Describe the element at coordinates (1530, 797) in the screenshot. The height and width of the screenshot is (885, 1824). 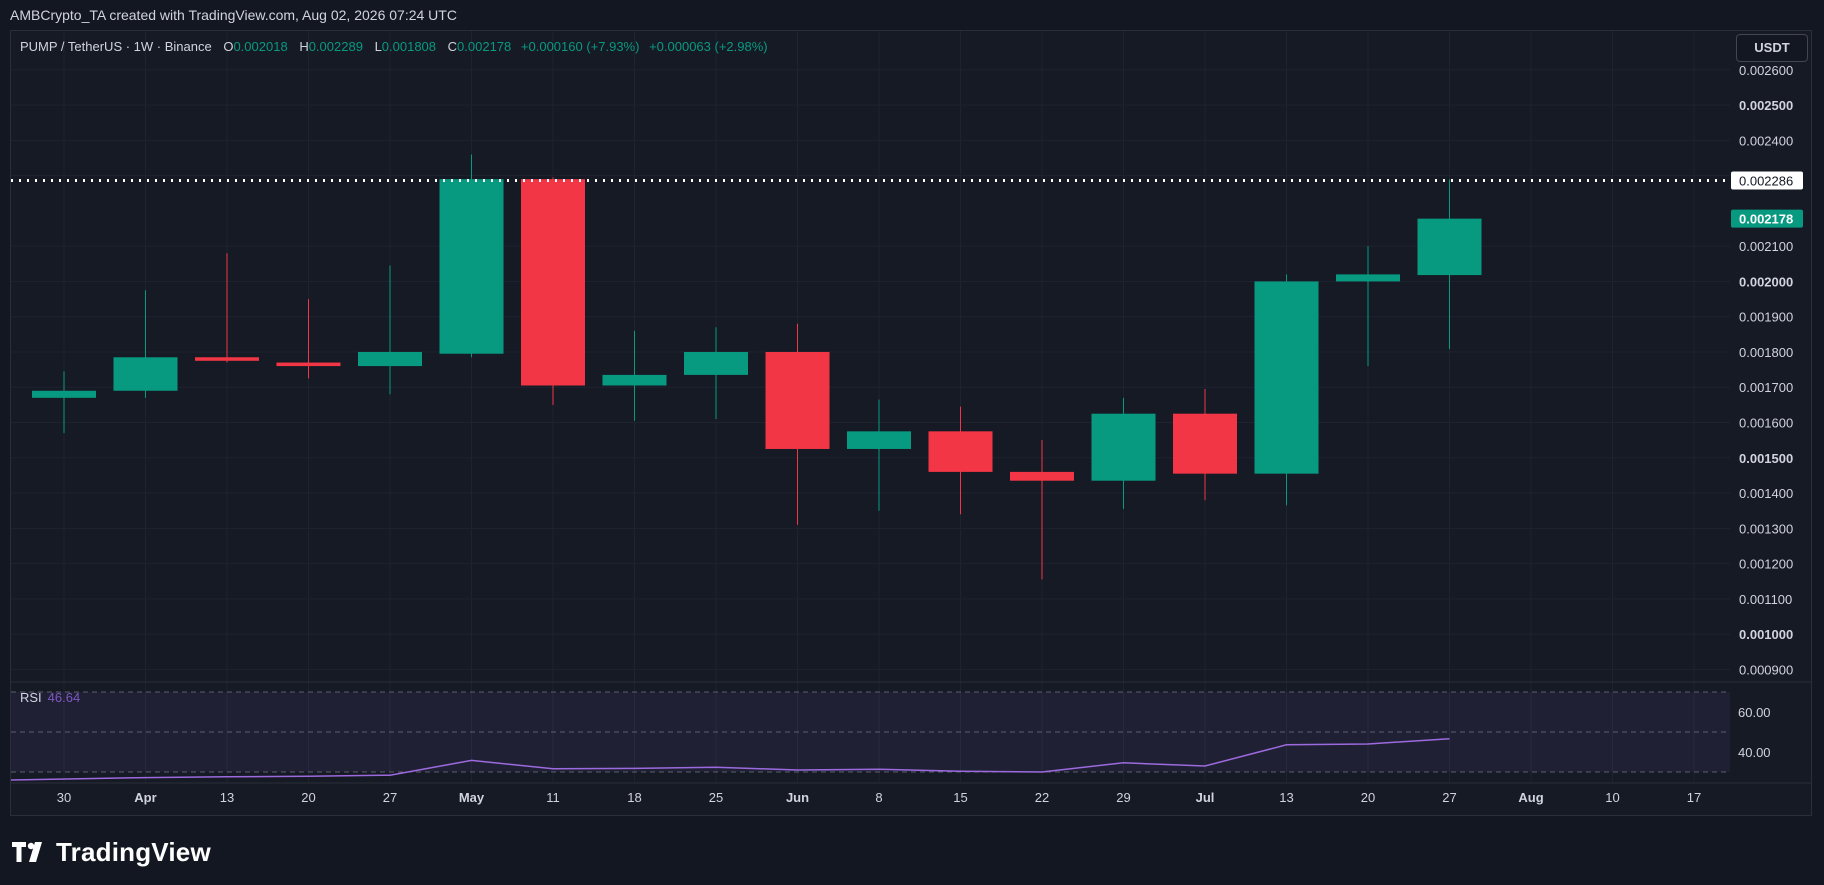
I see `time-axis-label: Aug` at that location.